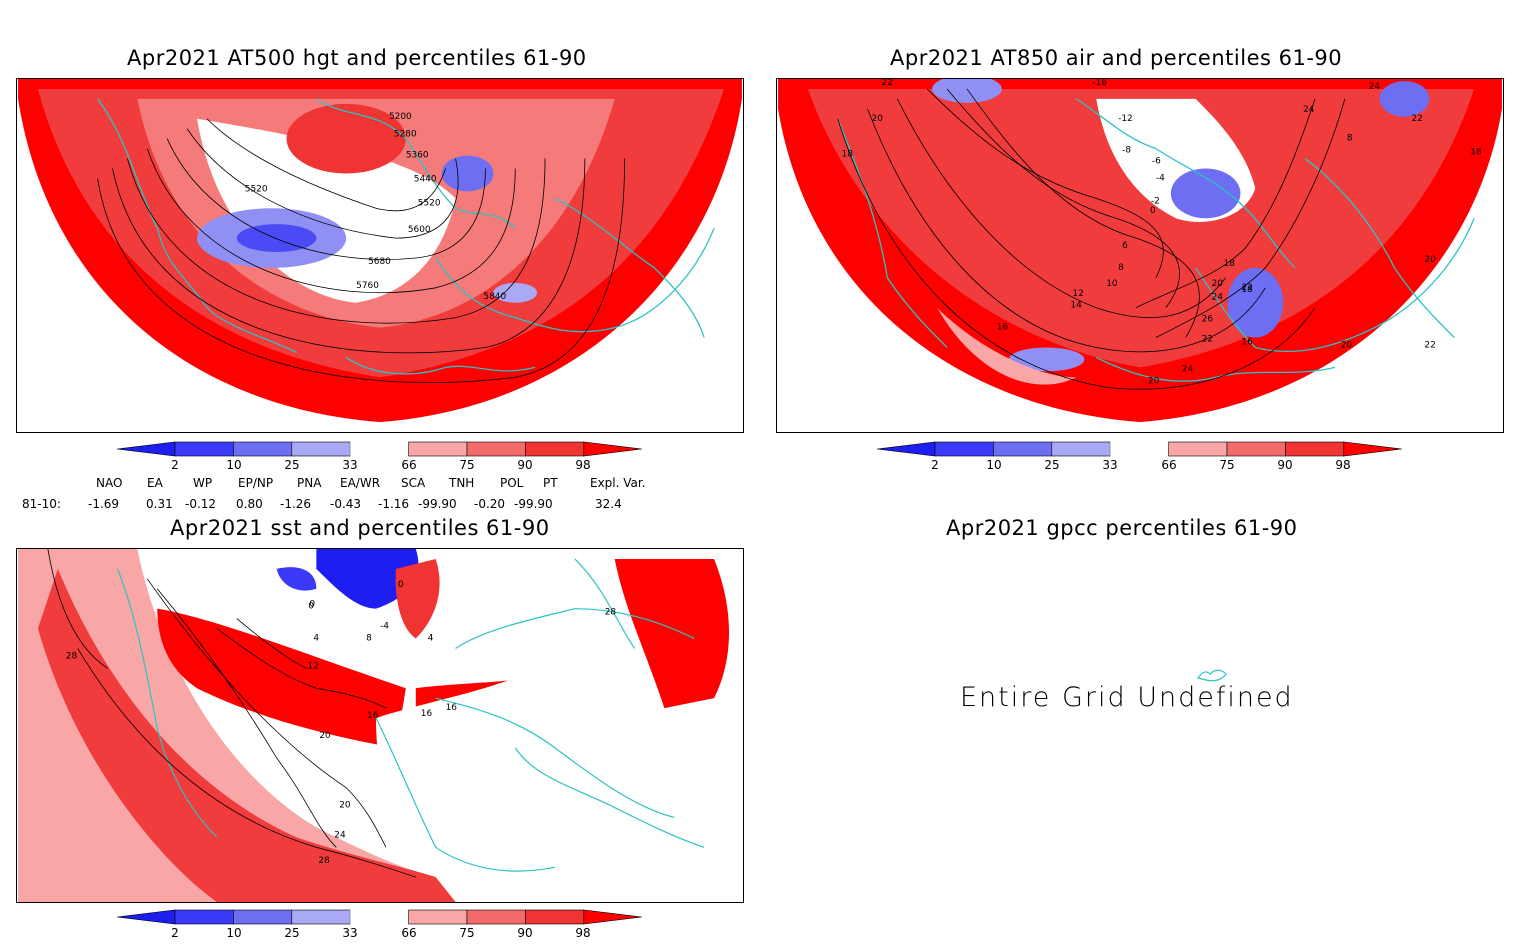 Image resolution: width=1520 pixels, height=950 pixels. I want to click on index-header: NAO, so click(109, 483).